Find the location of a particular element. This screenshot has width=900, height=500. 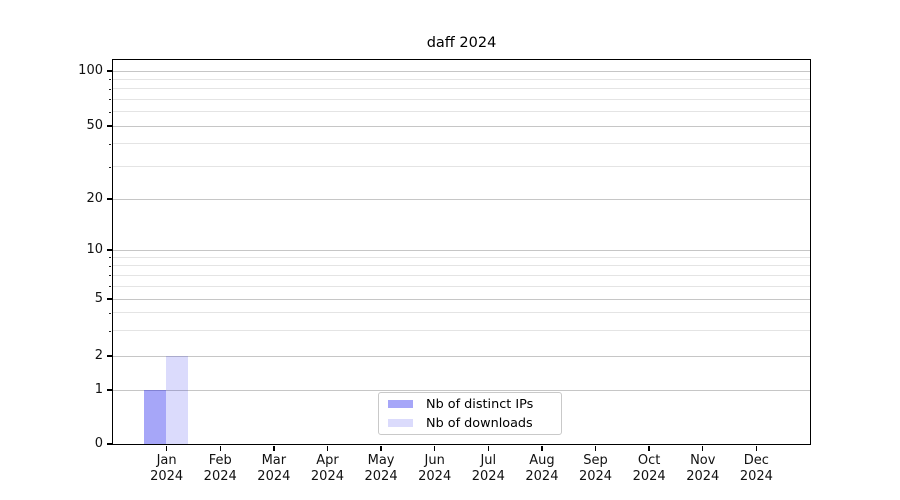

y-tick-label-10: 10 is located at coordinates (94, 249).